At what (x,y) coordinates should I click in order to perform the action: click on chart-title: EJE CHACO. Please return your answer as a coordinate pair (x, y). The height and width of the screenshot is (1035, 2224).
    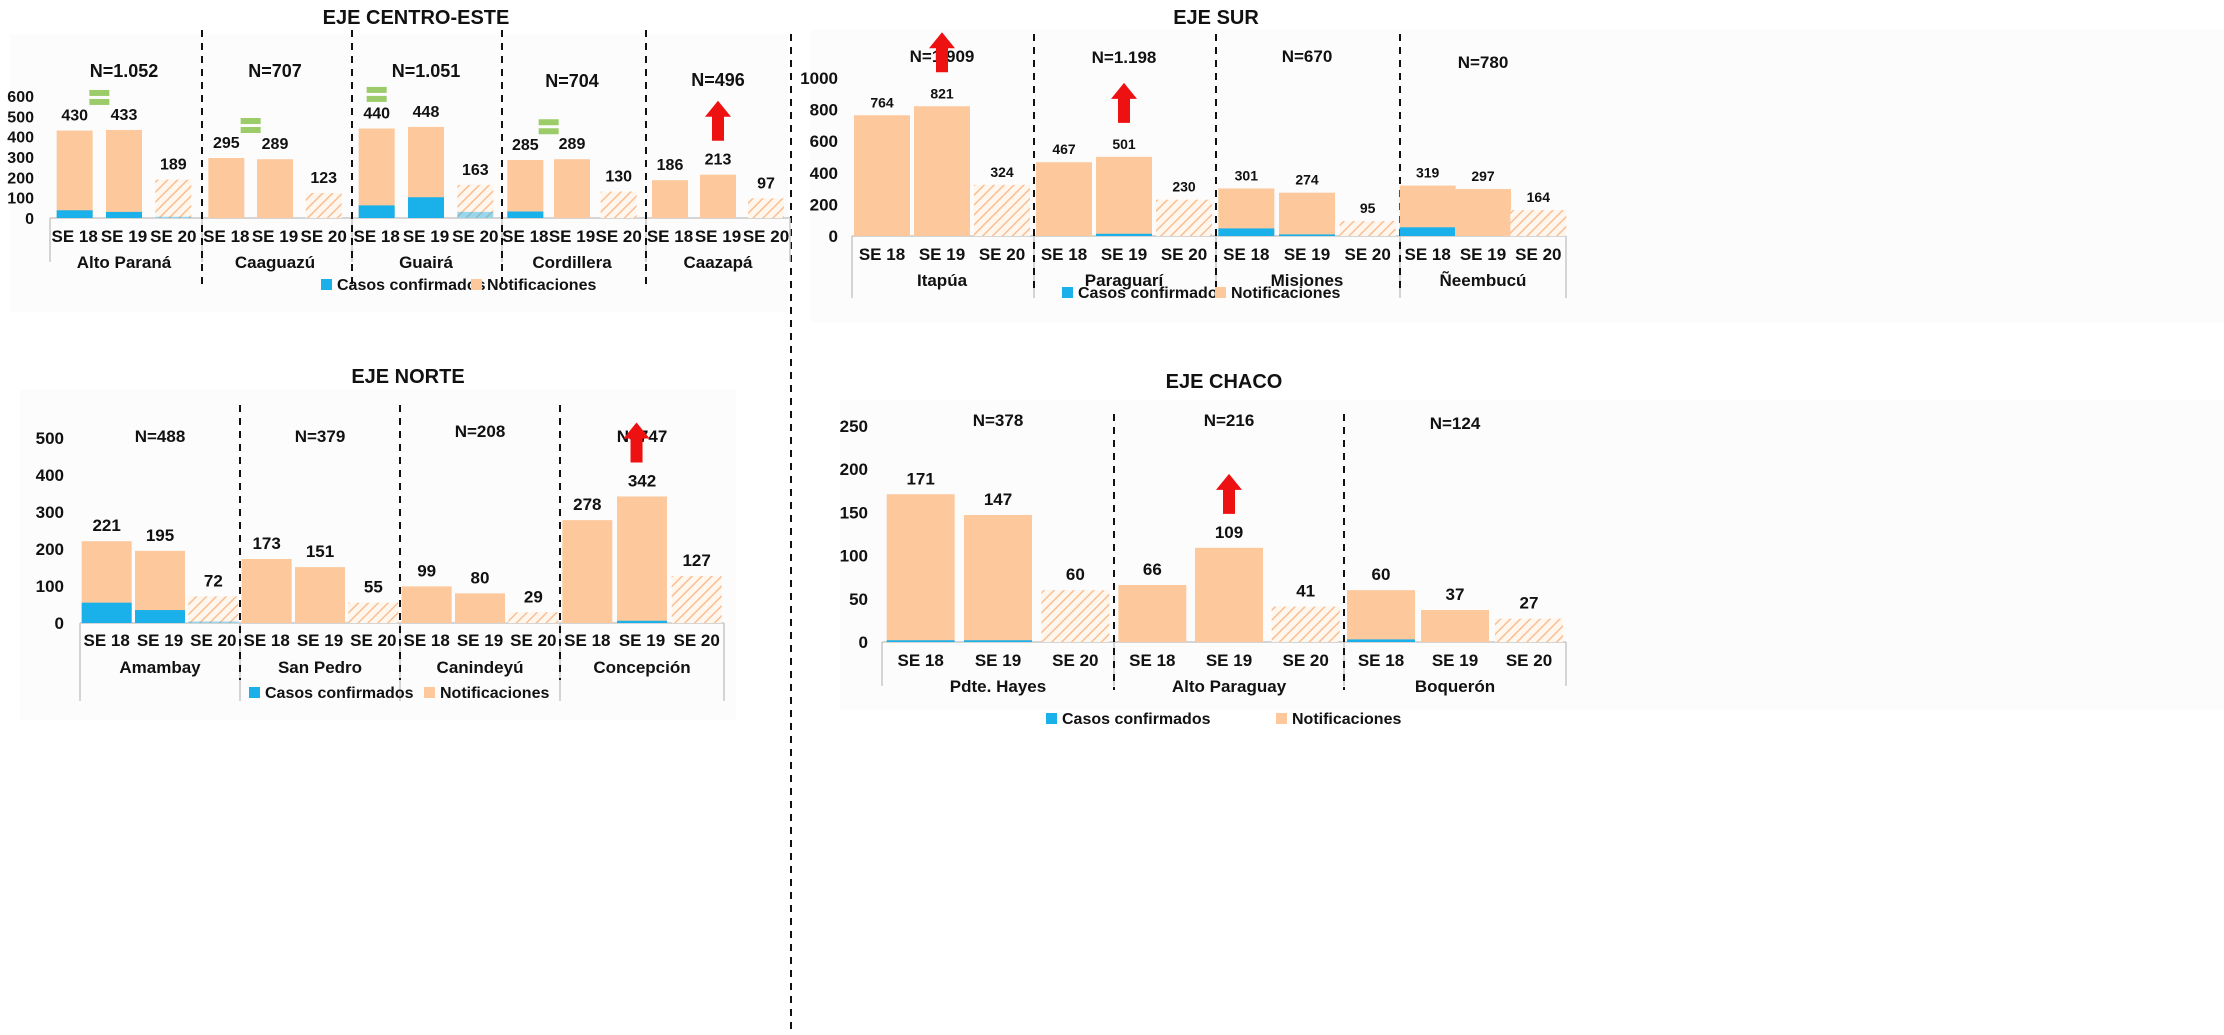
    Looking at the image, I should click on (1224, 382).